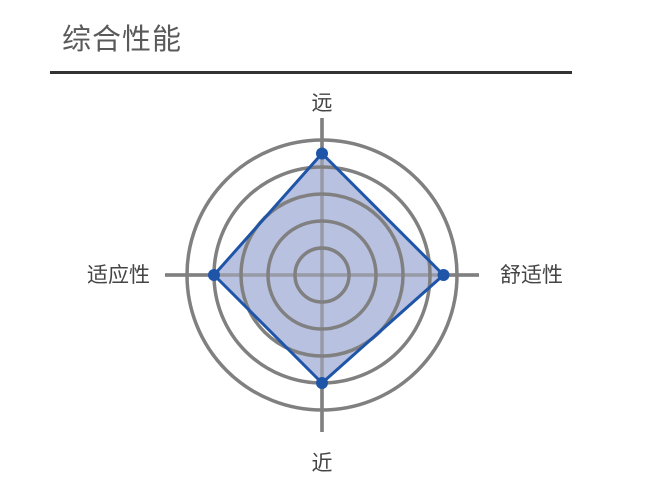 The width and height of the screenshot is (665, 497). I want to click on axis-label: 远, so click(322, 103).